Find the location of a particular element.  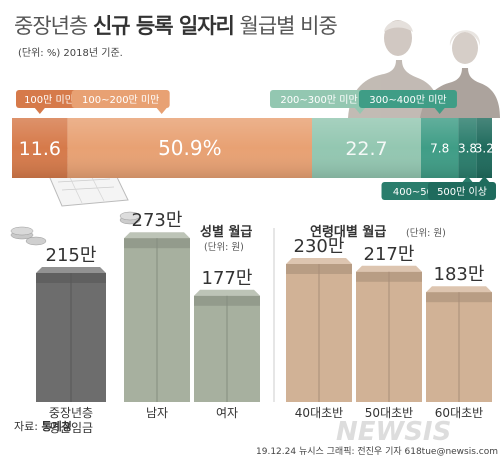

box-value-label: 217만 is located at coordinates (389, 254).